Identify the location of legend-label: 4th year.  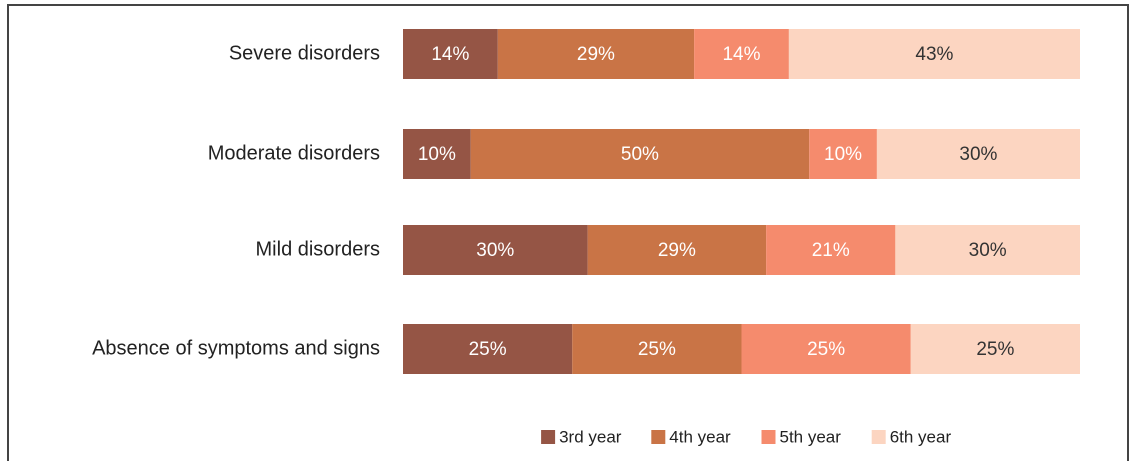
(700, 436).